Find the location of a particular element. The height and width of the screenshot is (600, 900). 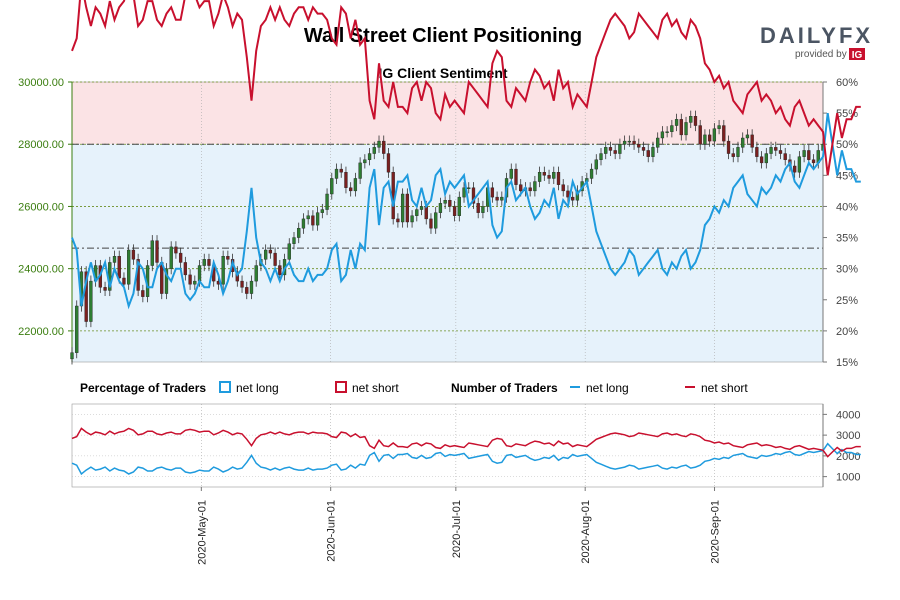

left-tick-label: 30000.00 is located at coordinates (41, 83).